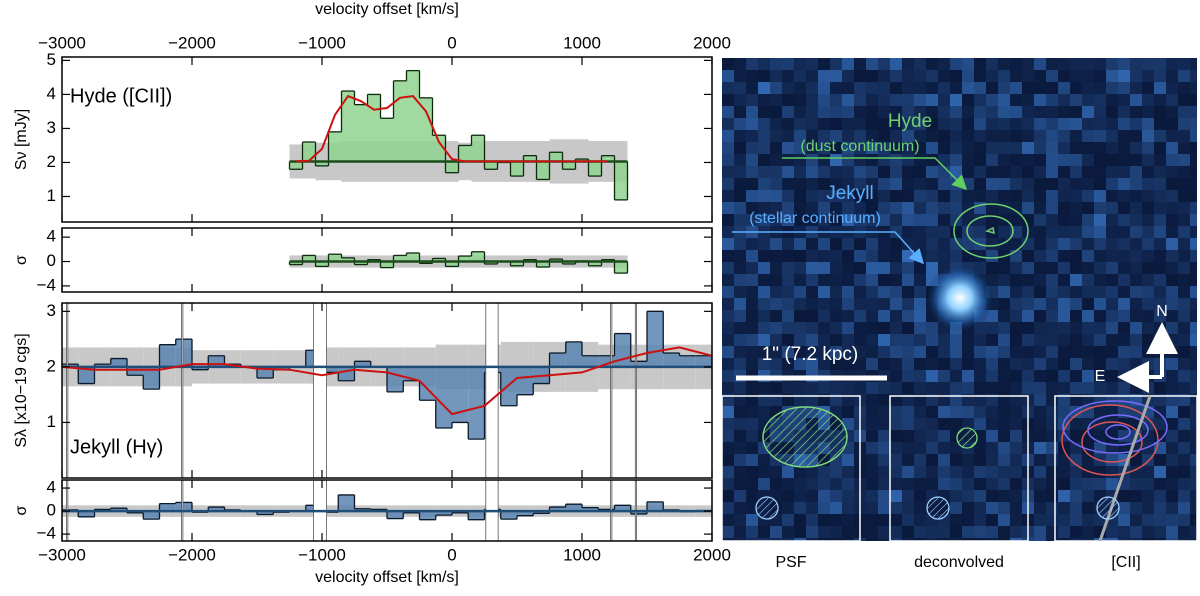 The height and width of the screenshot is (596, 1200). I want to click on y-tick-label: 1, so click(51, 421).